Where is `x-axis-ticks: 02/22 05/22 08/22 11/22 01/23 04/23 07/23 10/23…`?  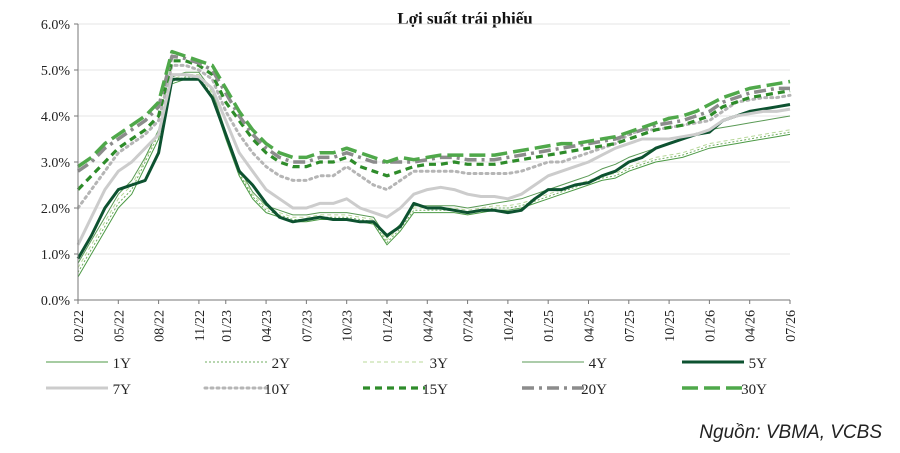 x-axis-ticks: 02/22 05/22 08/22 11/22 01/23 04/23 07/23 10/23… is located at coordinates (435, 321).